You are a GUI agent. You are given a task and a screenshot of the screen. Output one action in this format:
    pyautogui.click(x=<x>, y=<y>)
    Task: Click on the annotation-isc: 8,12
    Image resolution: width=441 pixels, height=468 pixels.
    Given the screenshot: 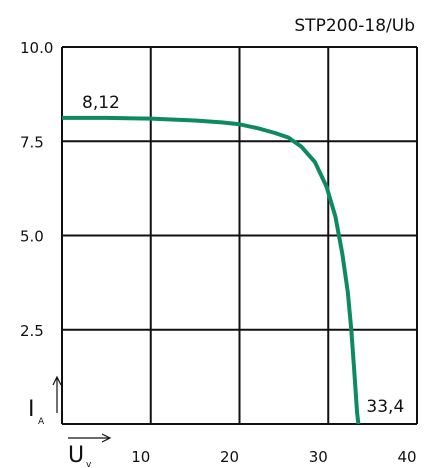 What is the action you would take?
    pyautogui.click(x=101, y=103)
    